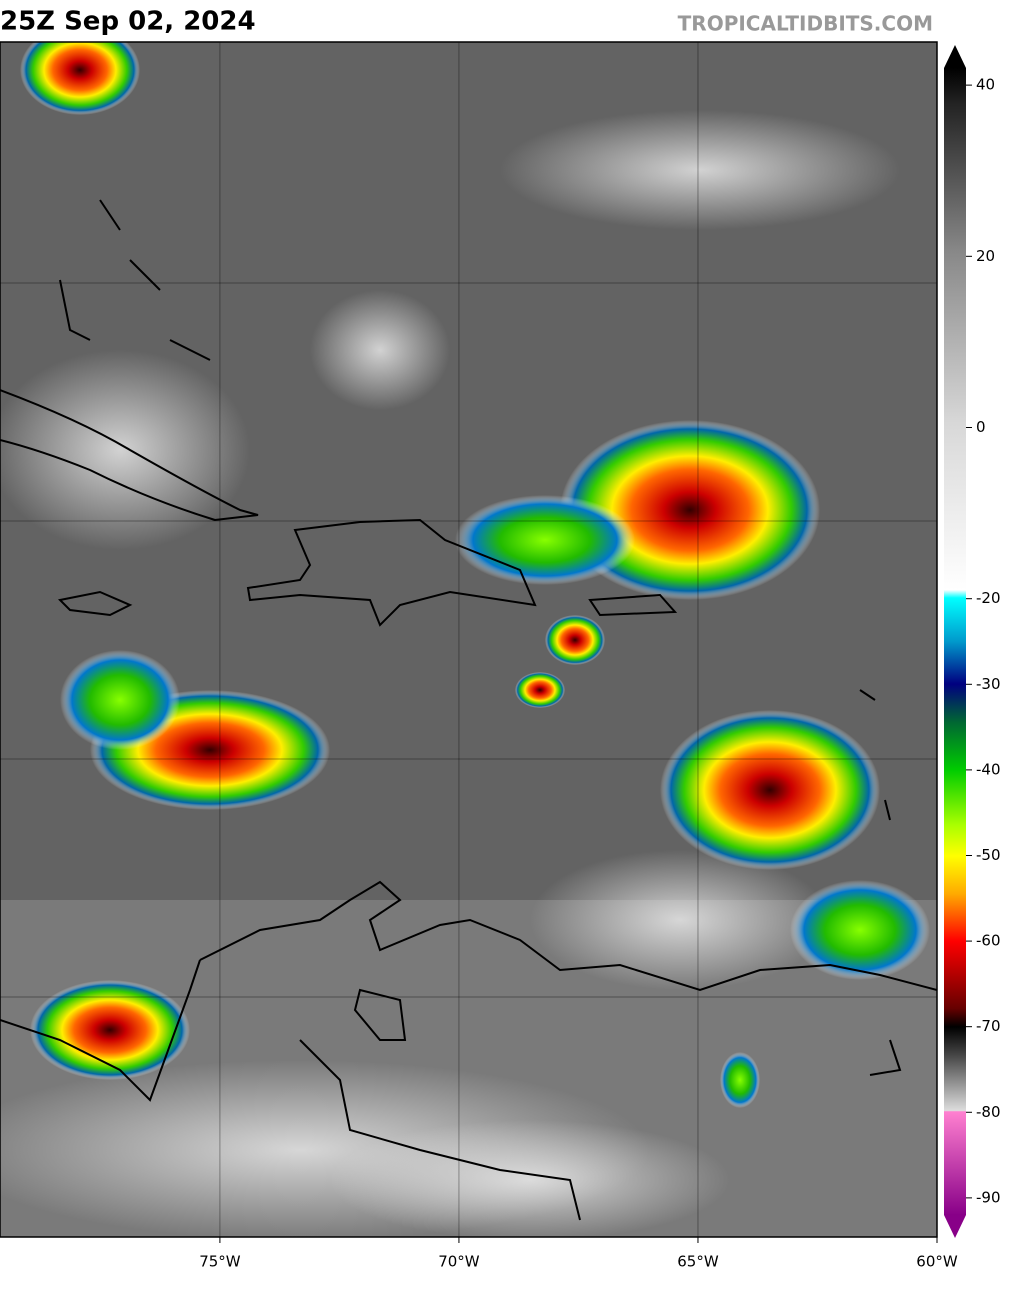 Image resolution: width=1036 pixels, height=1290 pixels. Describe the element at coordinates (698, 1262) in the screenshot. I see `x-tick-label: 65°W` at that location.